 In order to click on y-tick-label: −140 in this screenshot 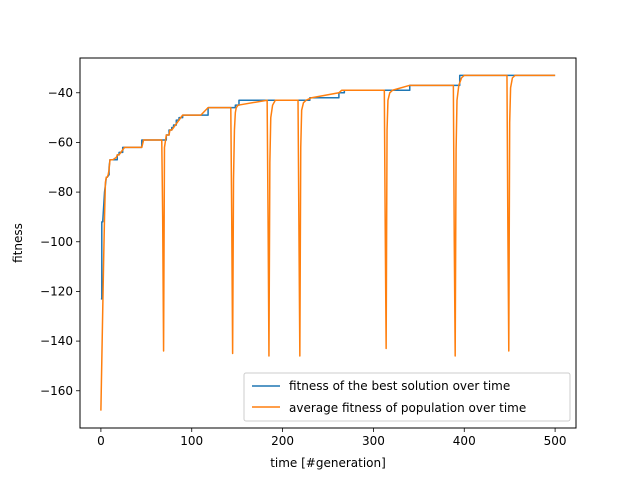, I will do `click(56, 341)`.